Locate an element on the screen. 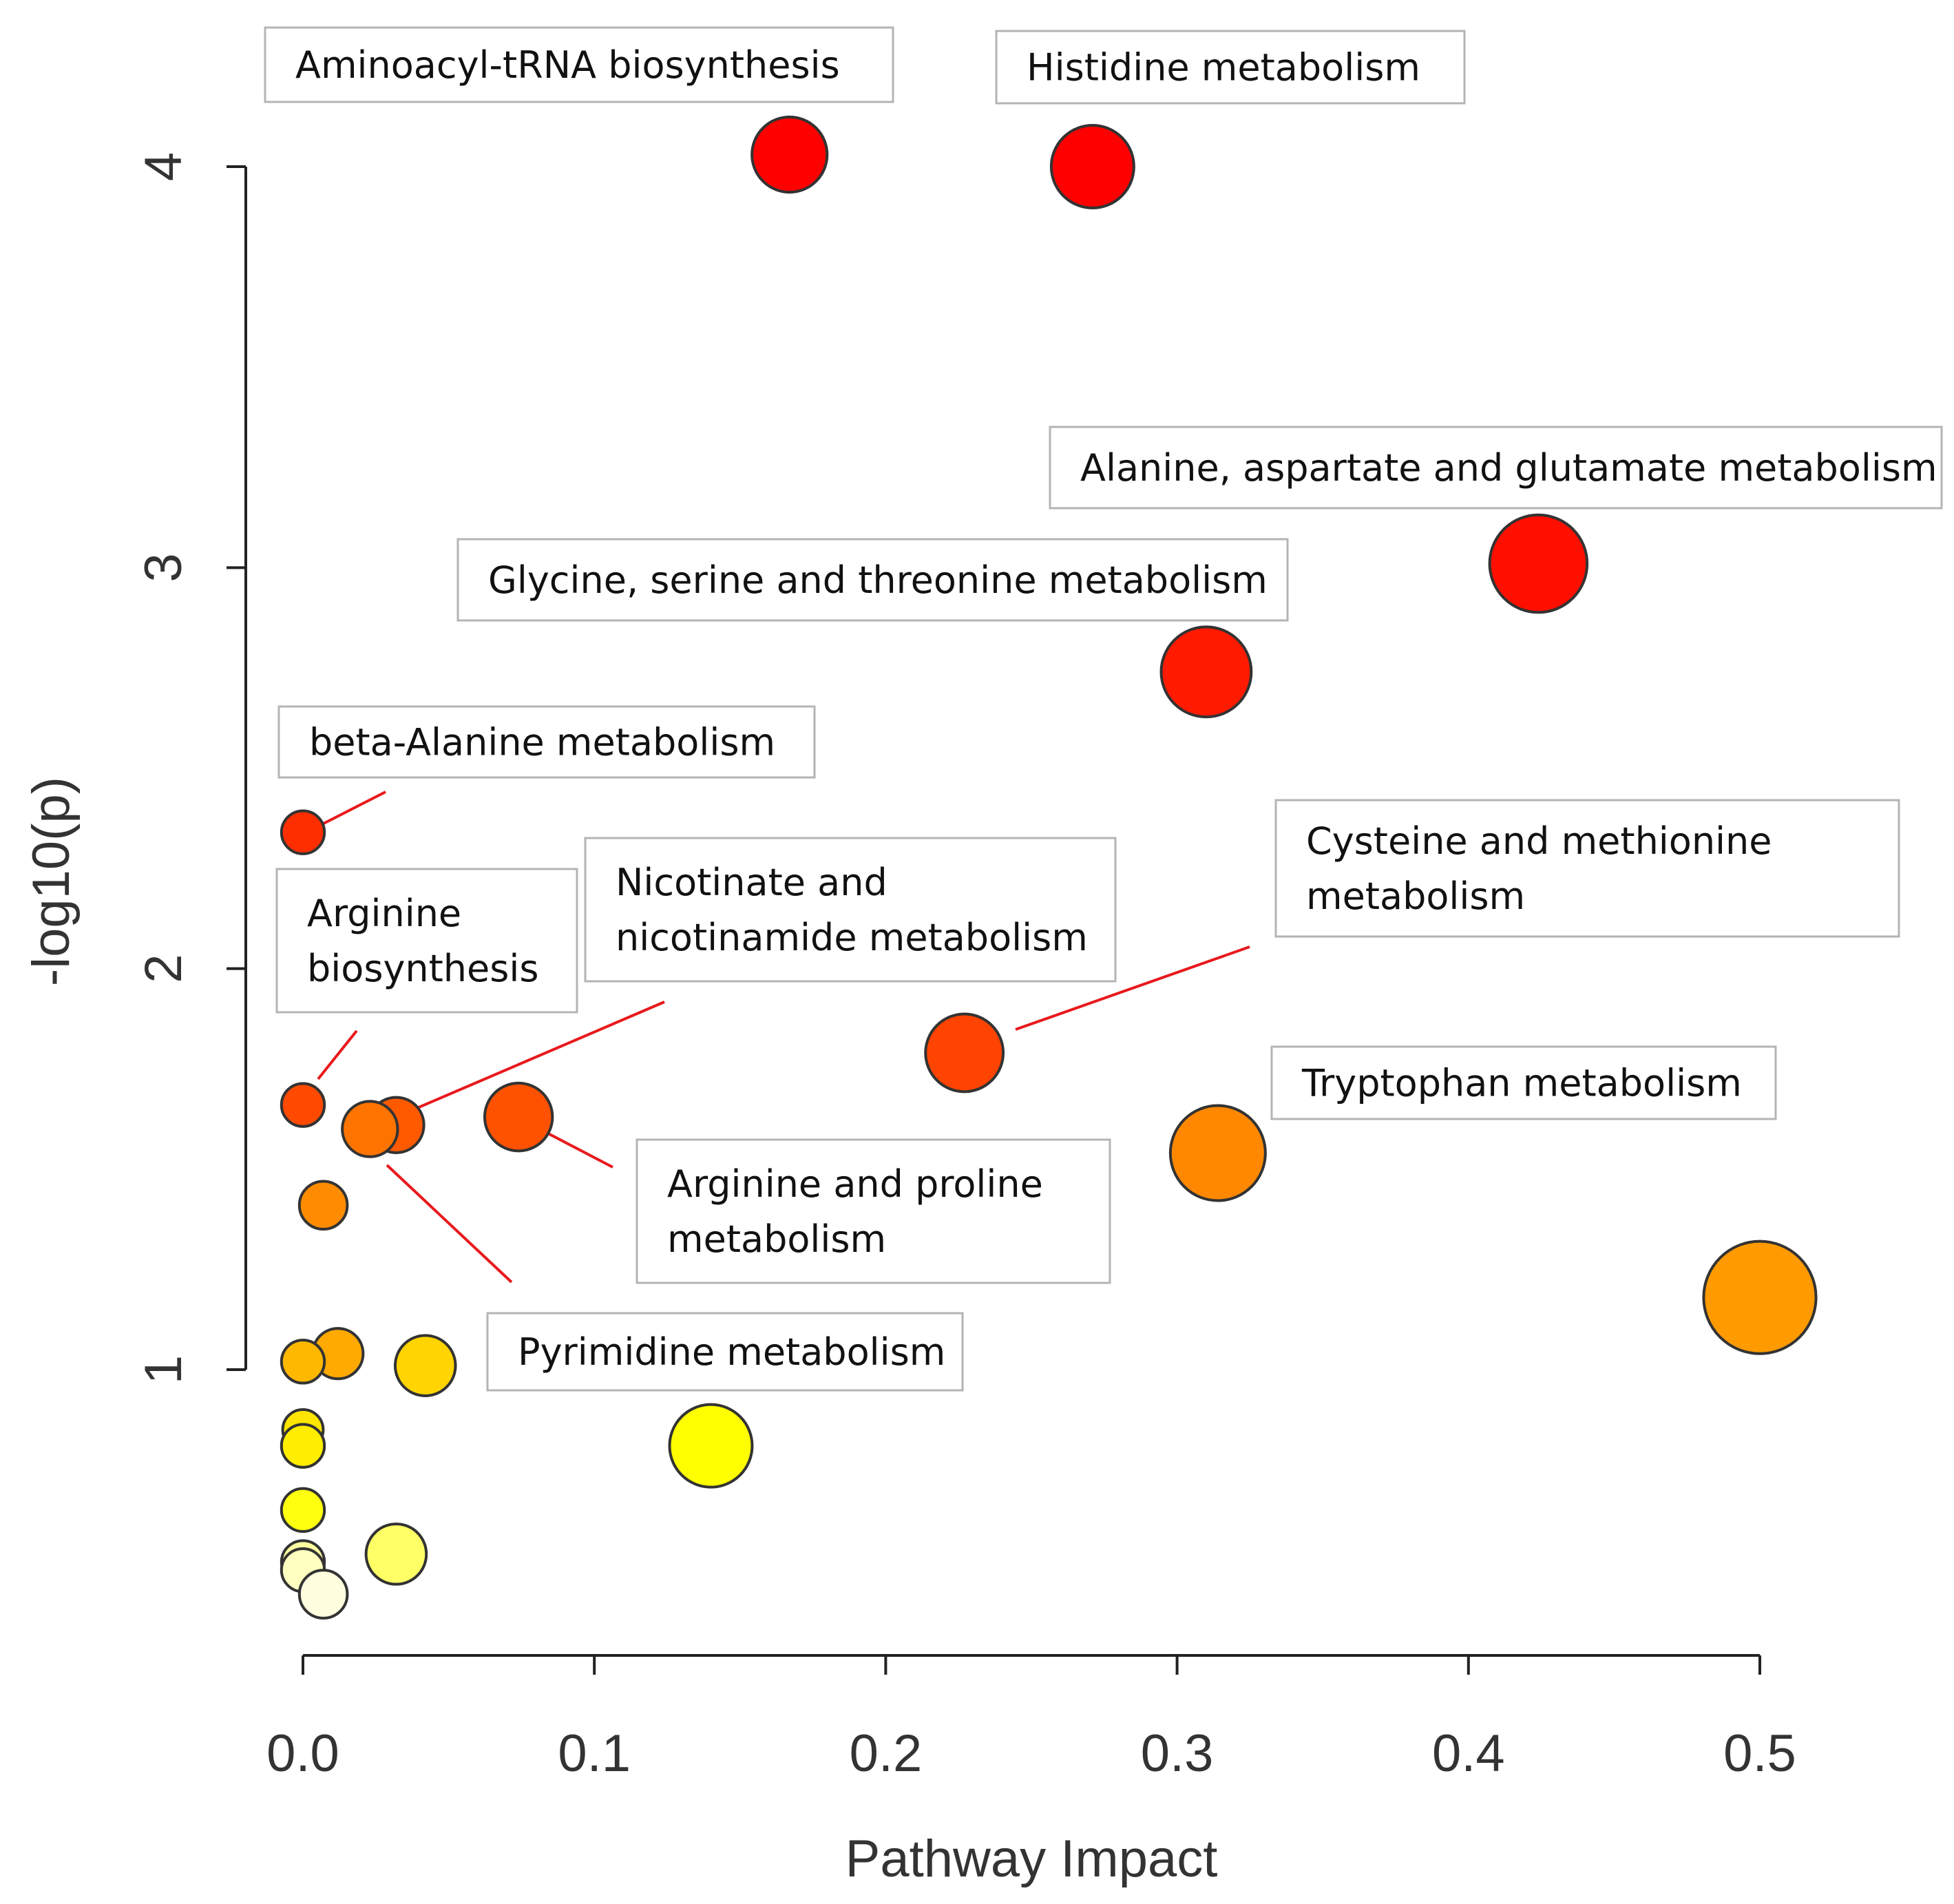  y-axis-title: -log10(p) is located at coordinates (51, 881).